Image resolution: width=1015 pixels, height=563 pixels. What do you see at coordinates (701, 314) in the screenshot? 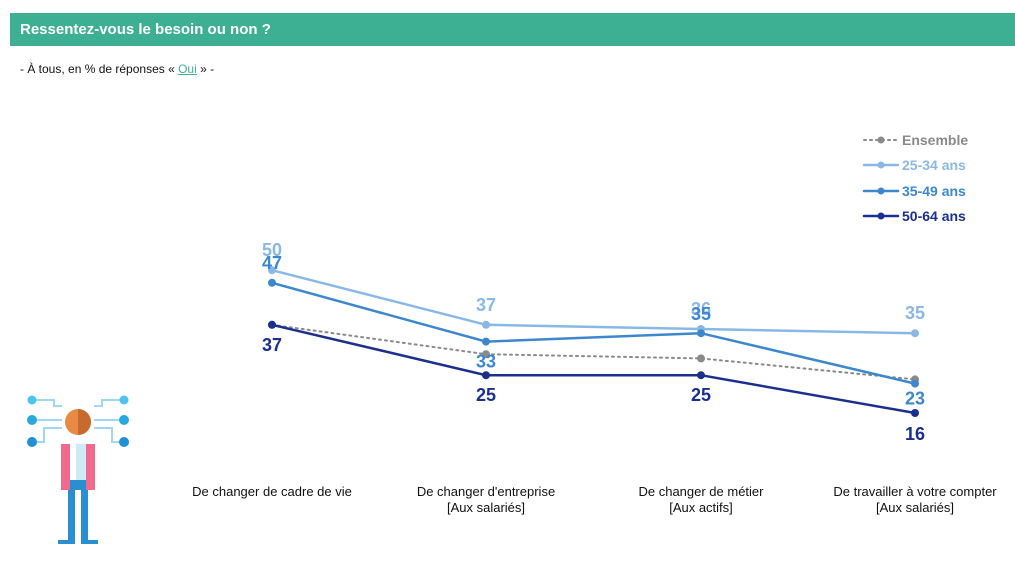
I see `data-label-35-49-ans: 35` at bounding box center [701, 314].